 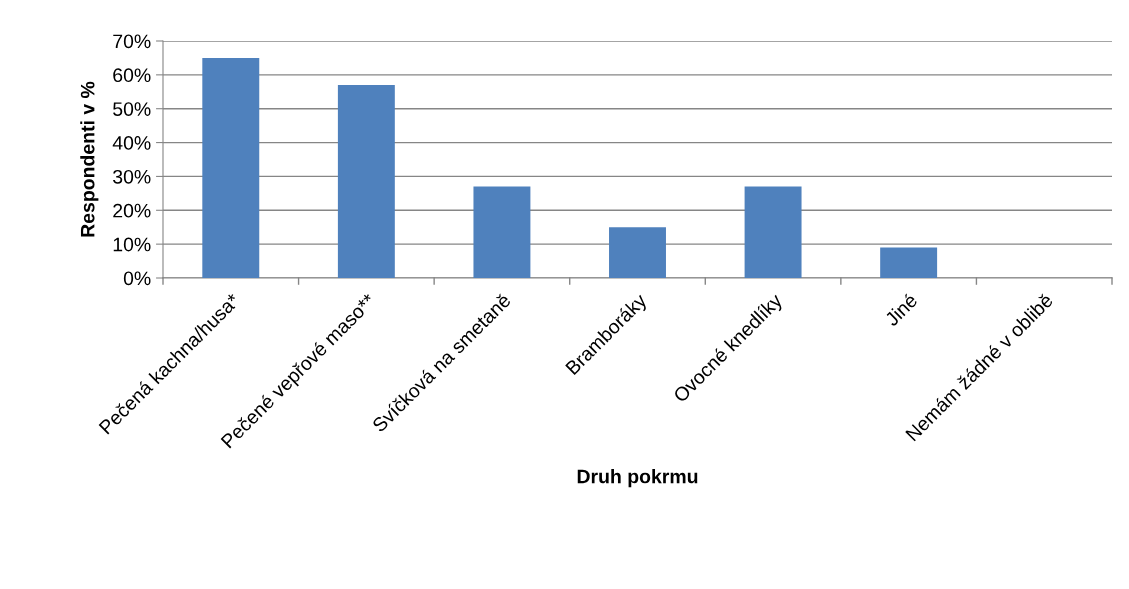 What do you see at coordinates (132, 41) in the screenshot?
I see `y-tick-label: 70%` at bounding box center [132, 41].